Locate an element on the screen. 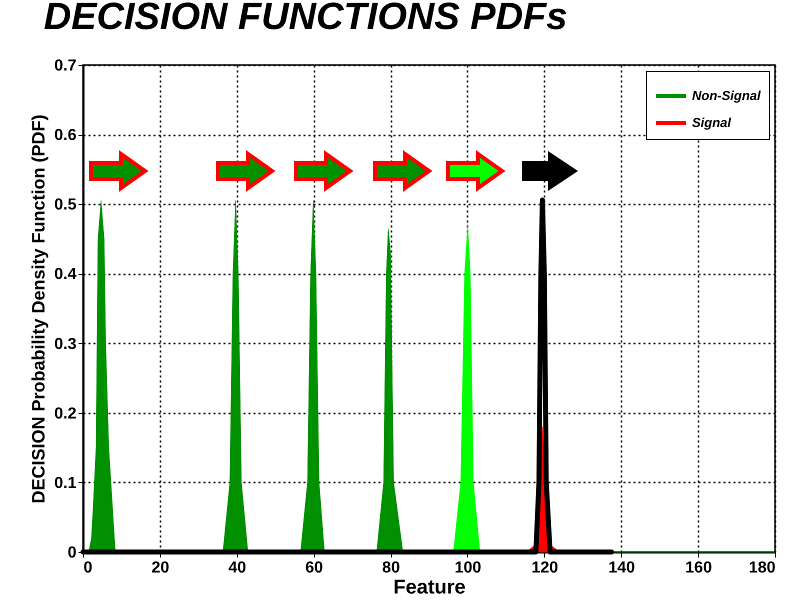 This screenshot has width=803, height=602. y-tick-label: 0.3 is located at coordinates (65, 344).